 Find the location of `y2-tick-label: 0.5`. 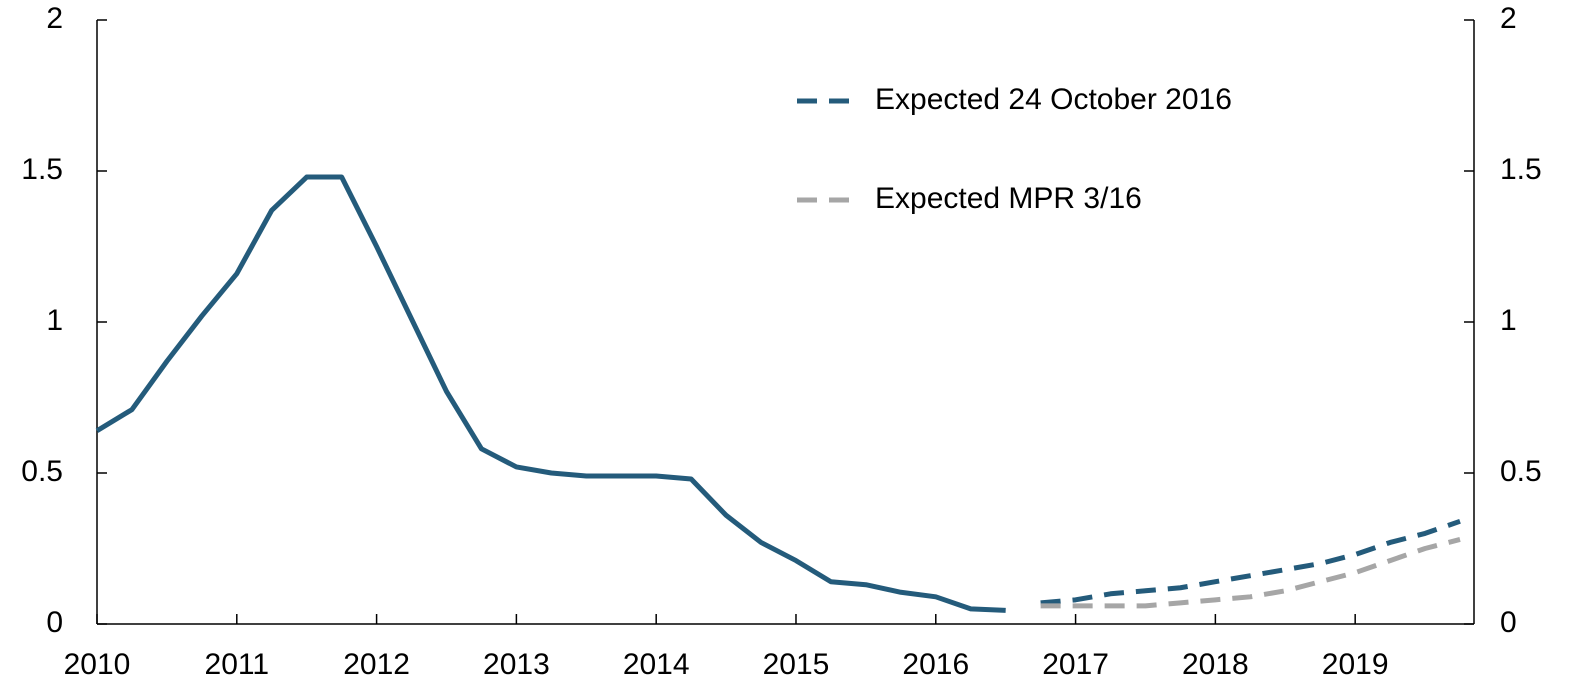

y2-tick-label: 0.5 is located at coordinates (1521, 471).